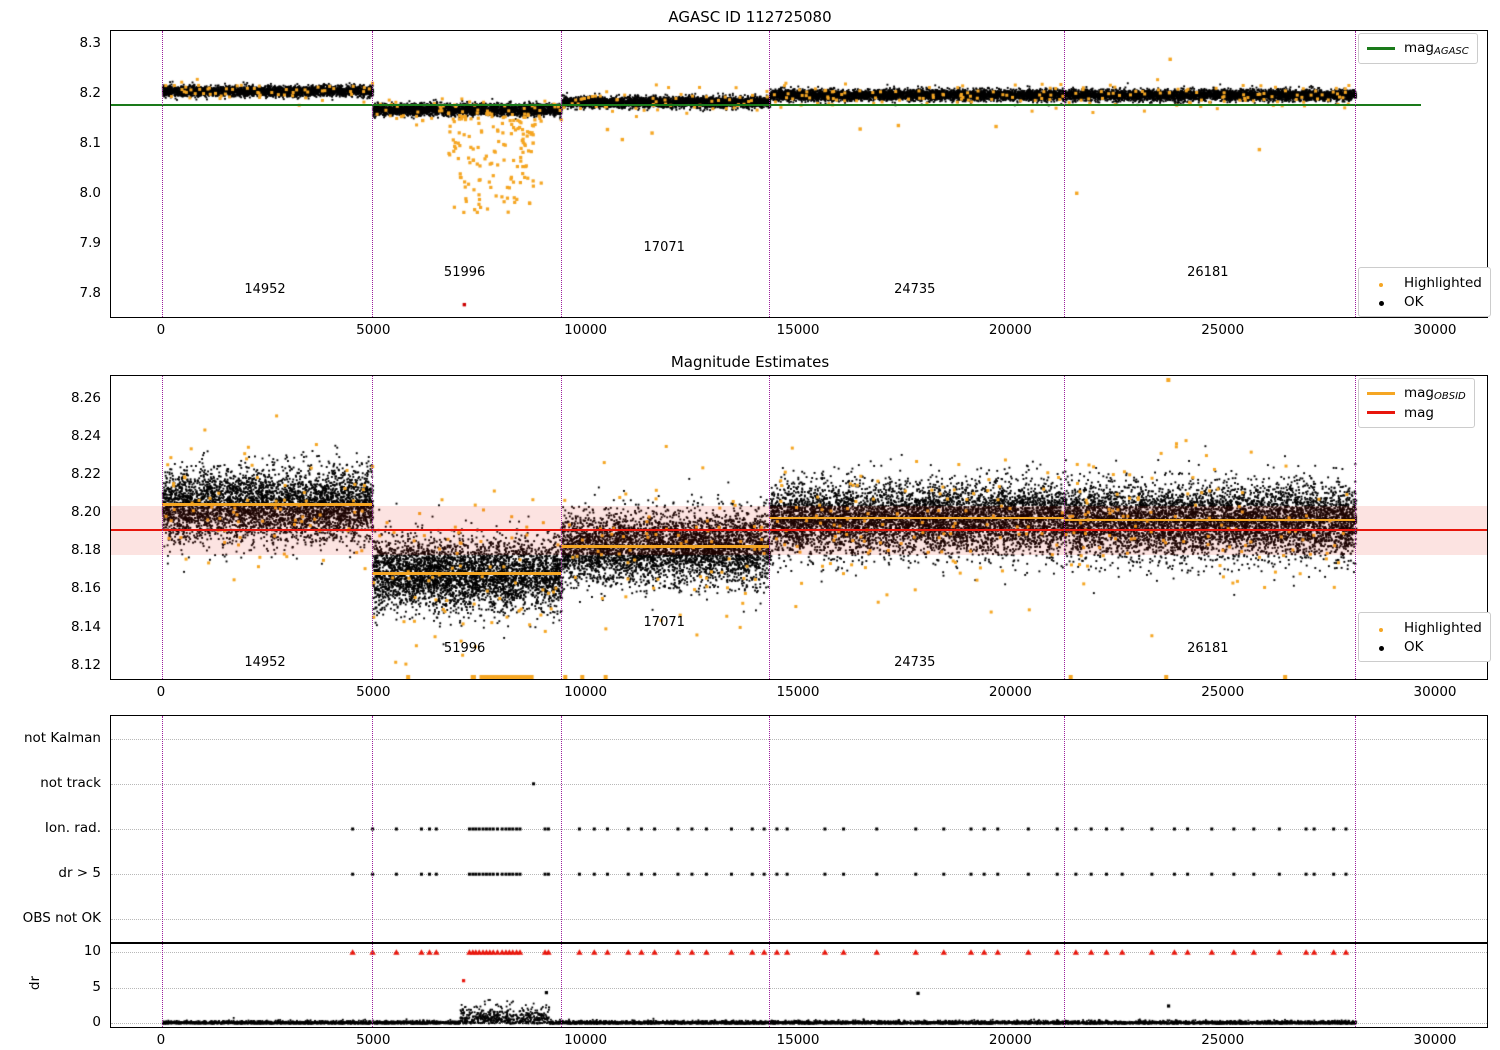 Image resolution: width=1500 pixels, height=1050 pixels. I want to click on y-tick-label: 7.9, so click(90, 243).